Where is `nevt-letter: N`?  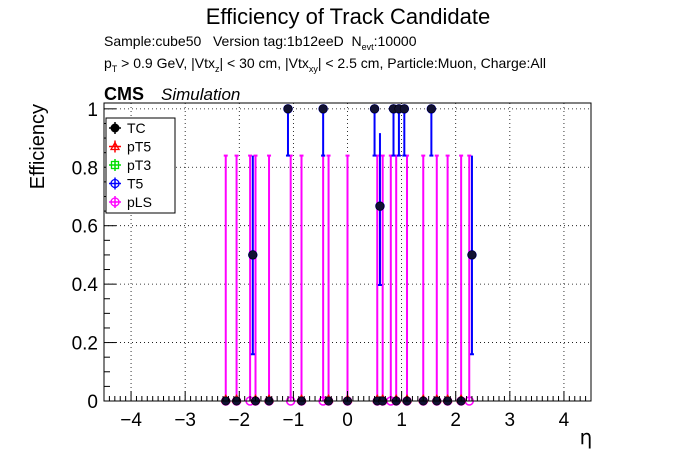 nevt-letter: N is located at coordinates (356, 41).